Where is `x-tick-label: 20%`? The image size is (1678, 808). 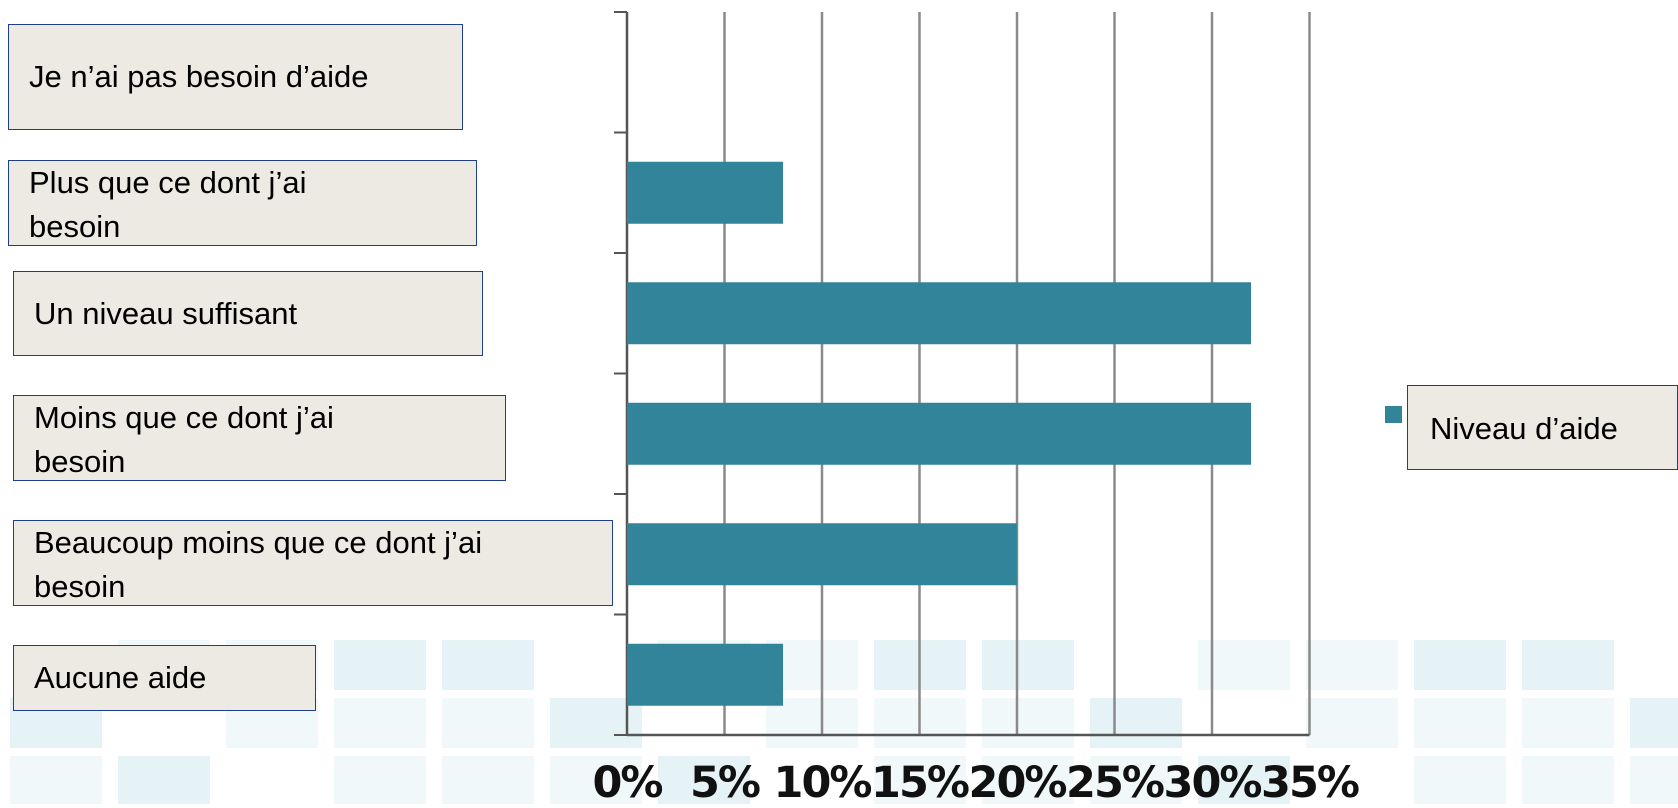 x-tick-label: 20% is located at coordinates (1018, 783).